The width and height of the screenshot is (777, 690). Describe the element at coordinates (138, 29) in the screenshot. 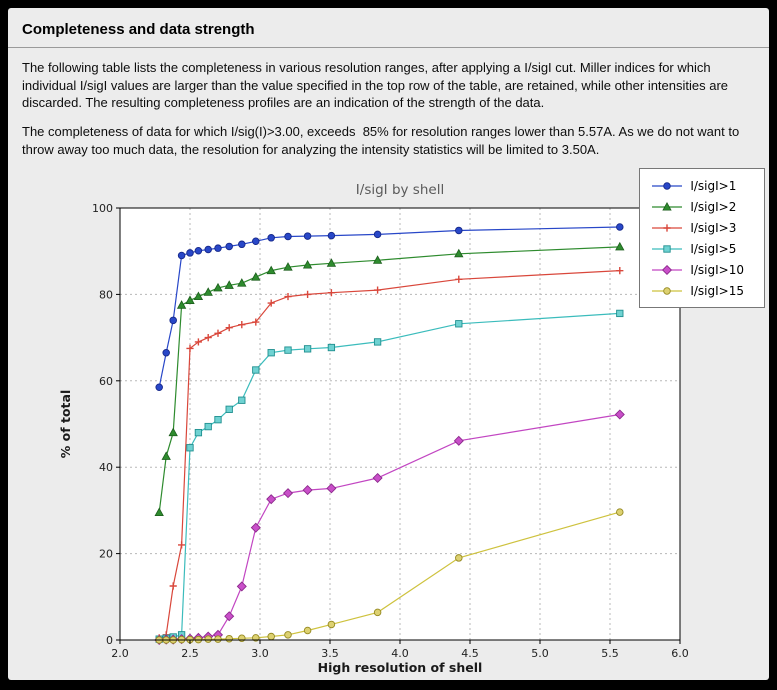

I see `page-title: Completeness and data strength` at that location.